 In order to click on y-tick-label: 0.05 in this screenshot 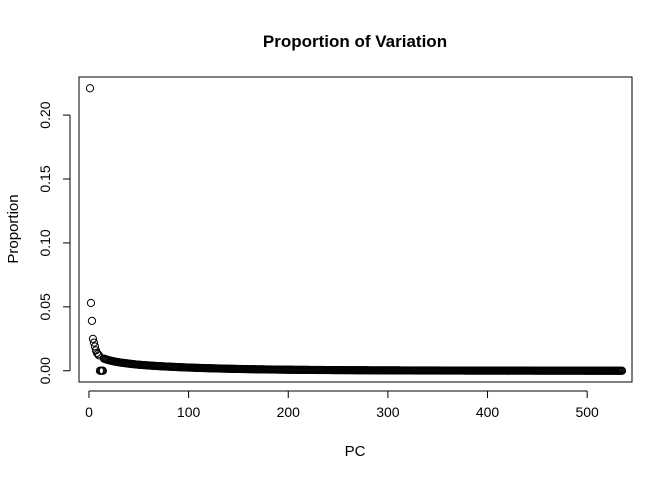, I will do `click(45, 306)`.